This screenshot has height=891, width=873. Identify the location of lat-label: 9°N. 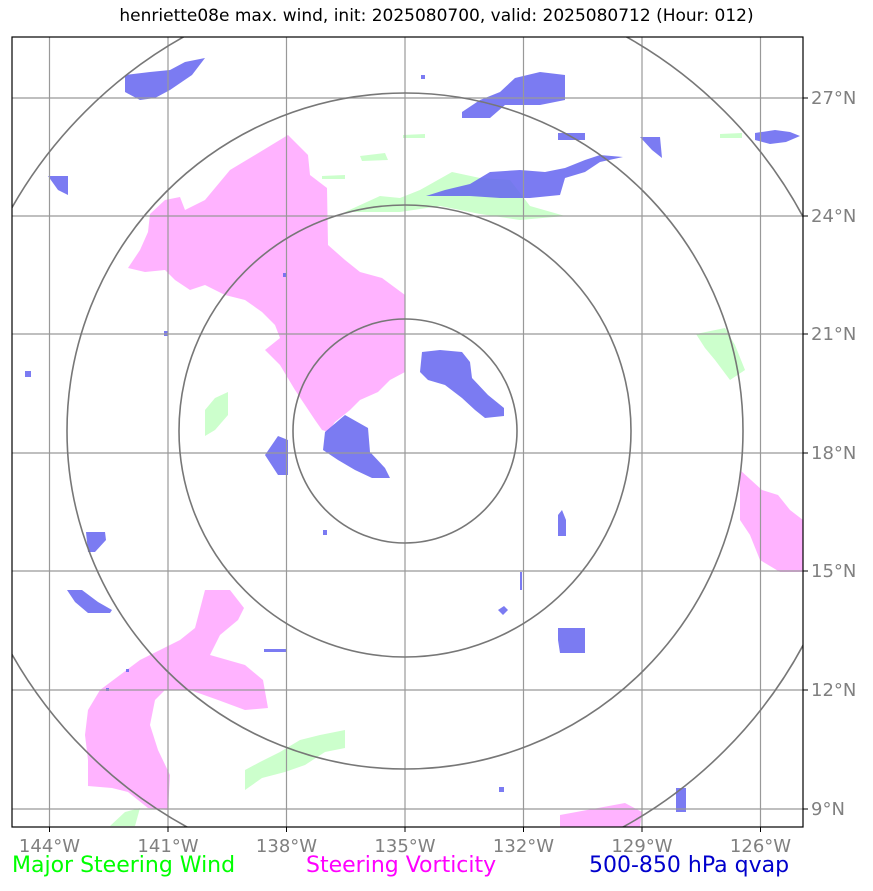
(828, 809).